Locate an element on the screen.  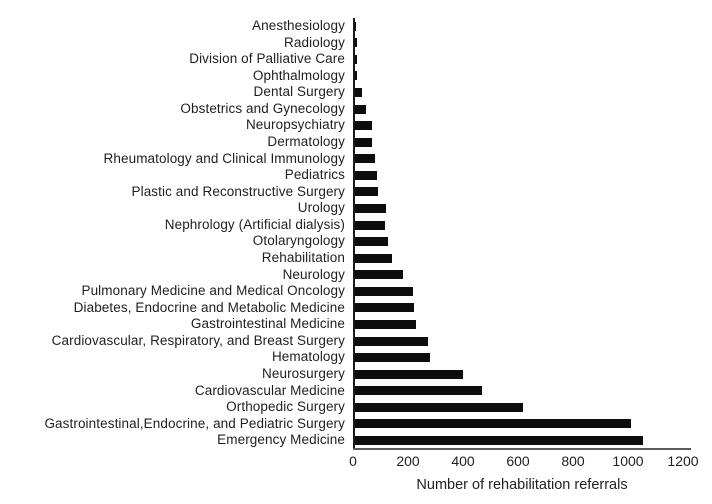
category-label: Pediatrics is located at coordinates (314, 175).